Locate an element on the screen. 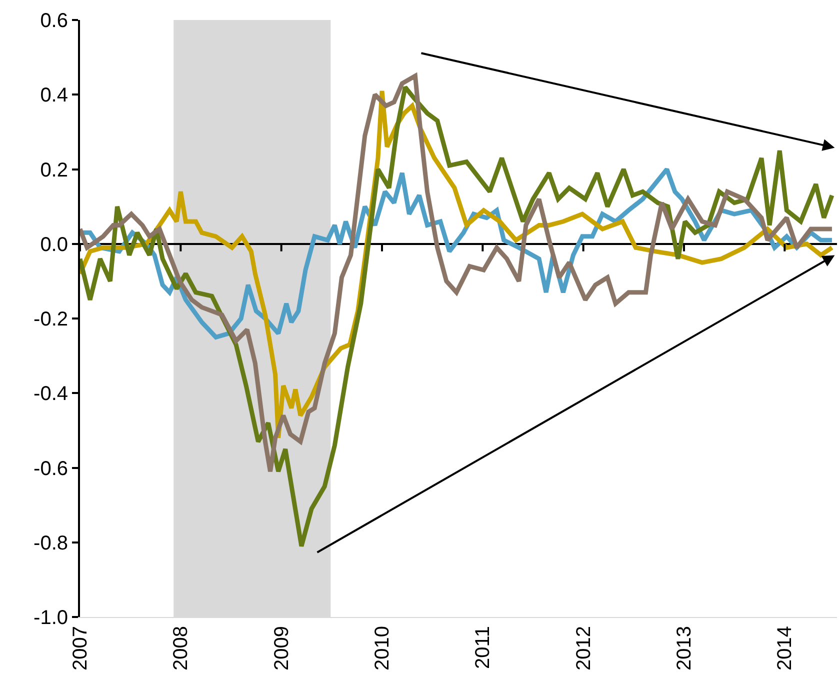 This screenshot has height=694, width=839. y-tick-label: -1.0 is located at coordinates (51, 618).